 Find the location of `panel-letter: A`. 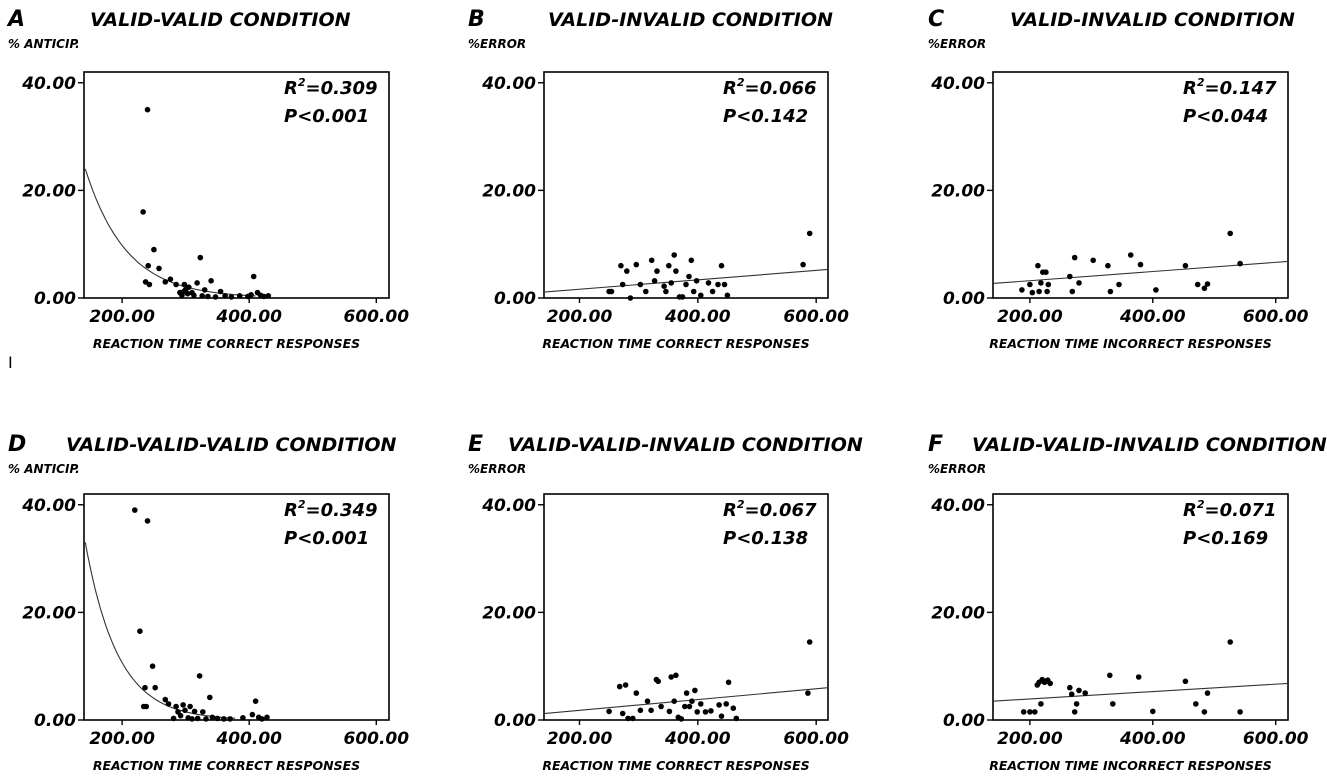

panel-letter: A is located at coordinates (15, 19).